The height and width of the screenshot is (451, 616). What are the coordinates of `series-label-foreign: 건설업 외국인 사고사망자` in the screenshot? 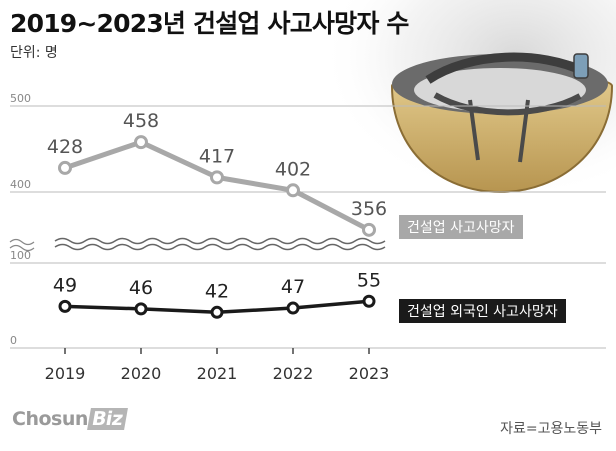 It's located at (482, 311).